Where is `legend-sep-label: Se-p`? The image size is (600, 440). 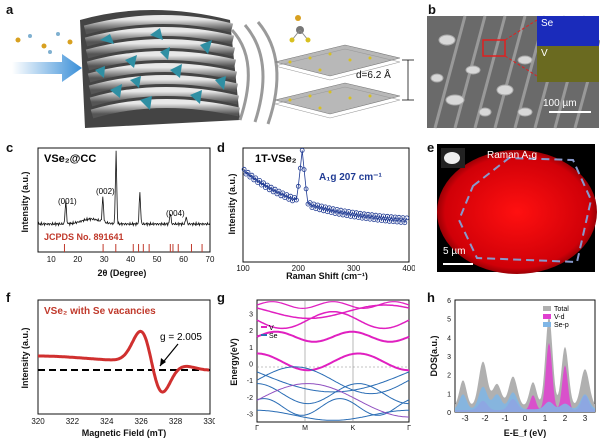 legend-sep-label: Se-p is located at coordinates (561, 325).